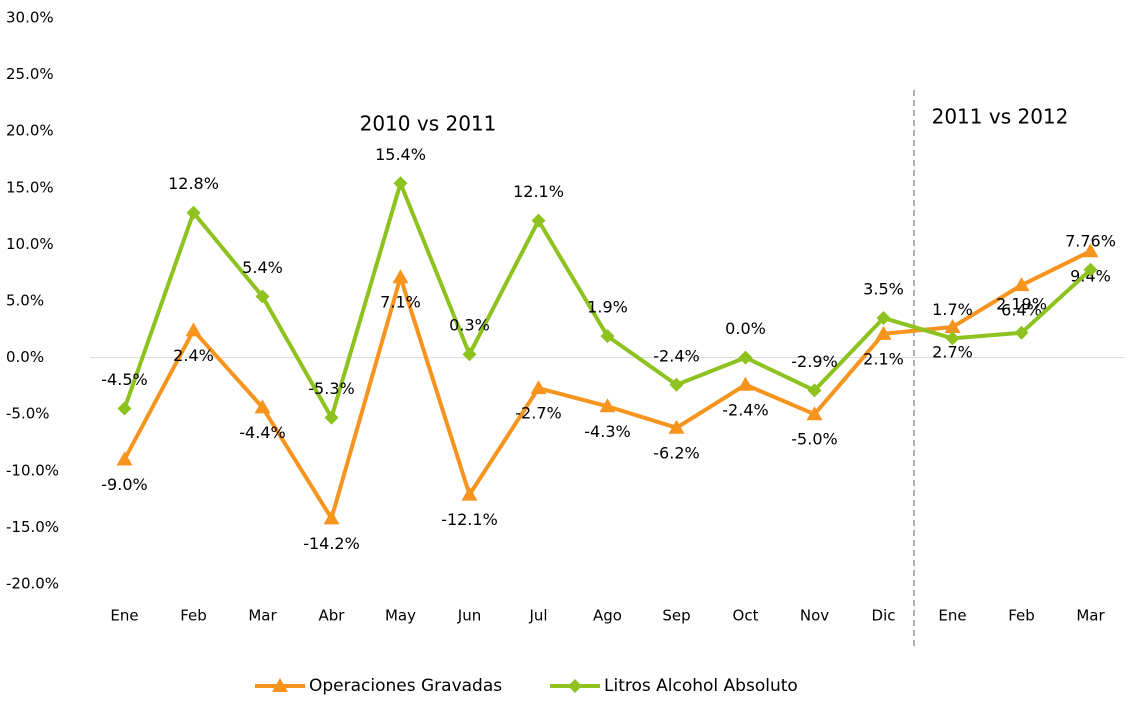  I want to click on y-tick-label: 30.0%, so click(30, 18).